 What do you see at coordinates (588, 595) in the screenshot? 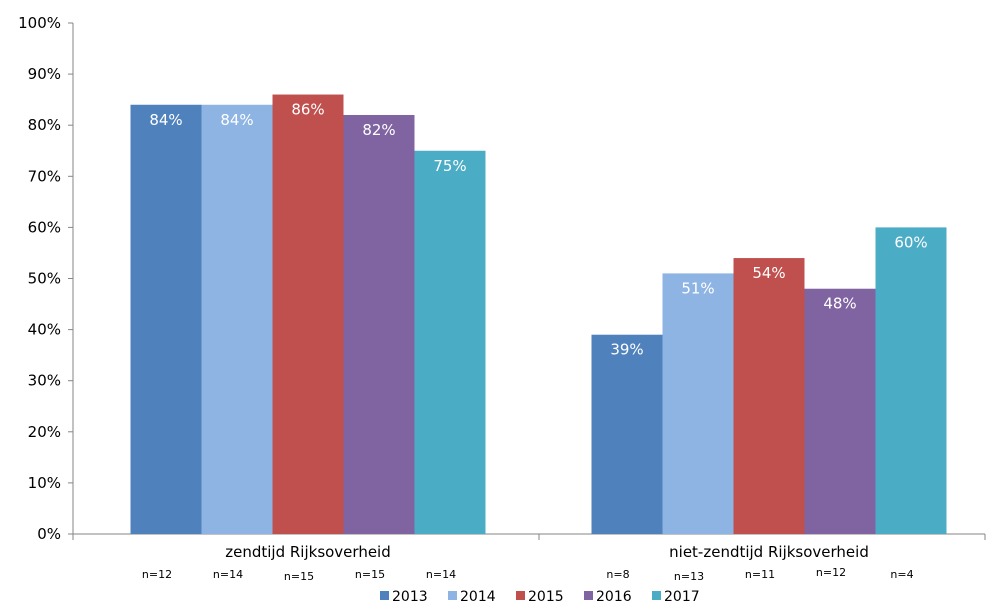
I see `legend-swatch-2016` at bounding box center [588, 595].